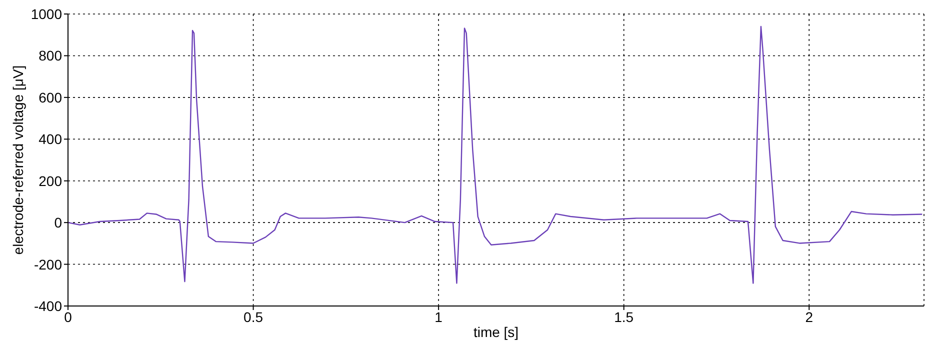 The image size is (940, 349). What do you see at coordinates (50, 139) in the screenshot?
I see `y-tick-label: 400` at bounding box center [50, 139].